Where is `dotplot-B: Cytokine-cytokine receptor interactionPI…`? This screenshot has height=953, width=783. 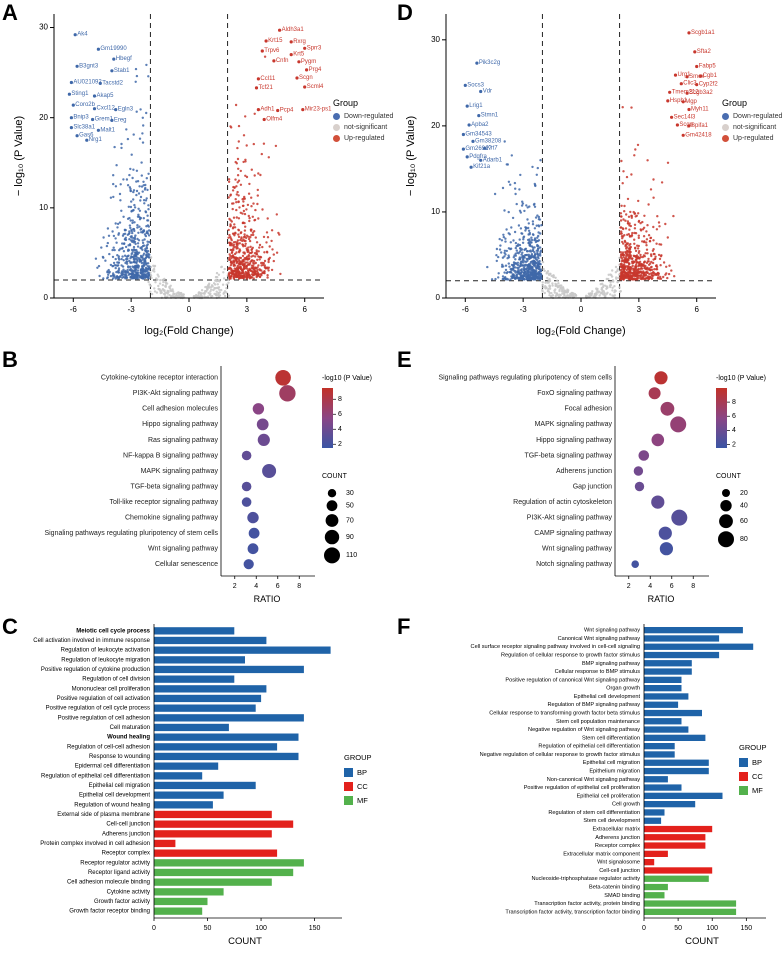 dotplot-B: Cytokine-cytokine receptor interactionPI… is located at coordinates (208, 485).